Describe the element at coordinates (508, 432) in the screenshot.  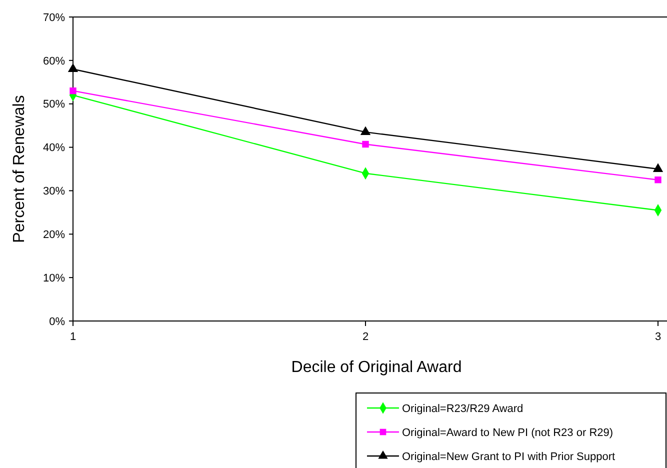
I see `legend-label: Original=Award to New PI (not R23 or R29)` at that location.